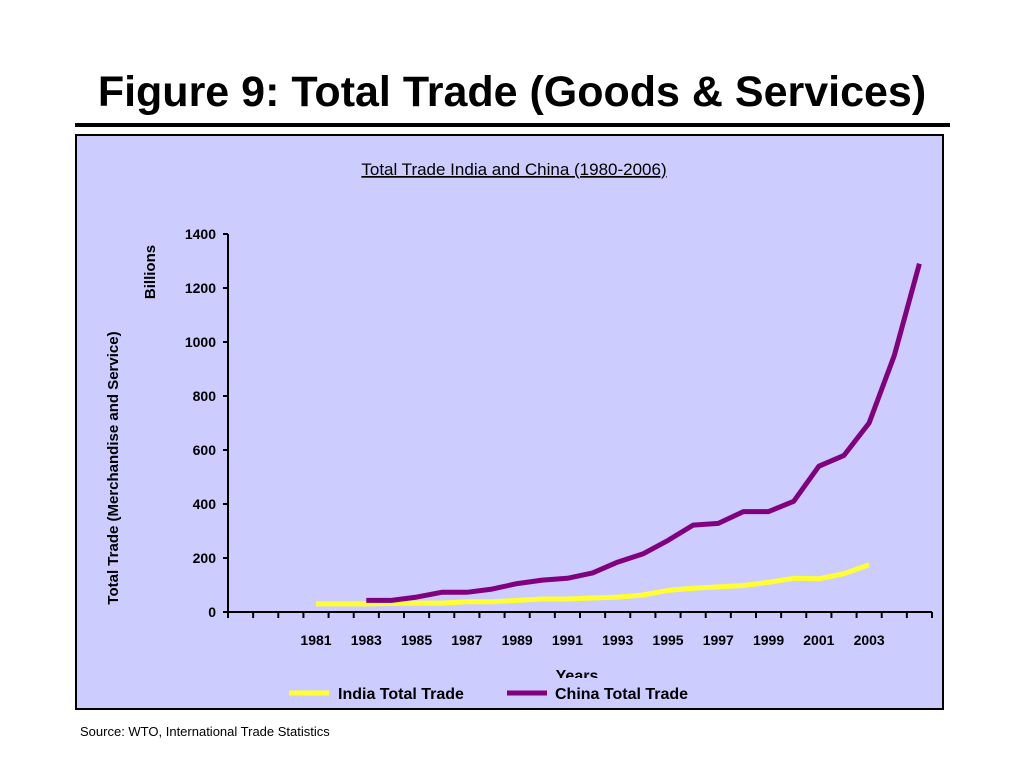 This screenshot has height=768, width=1024. I want to click on y-tick-label: 0, so click(212, 612).